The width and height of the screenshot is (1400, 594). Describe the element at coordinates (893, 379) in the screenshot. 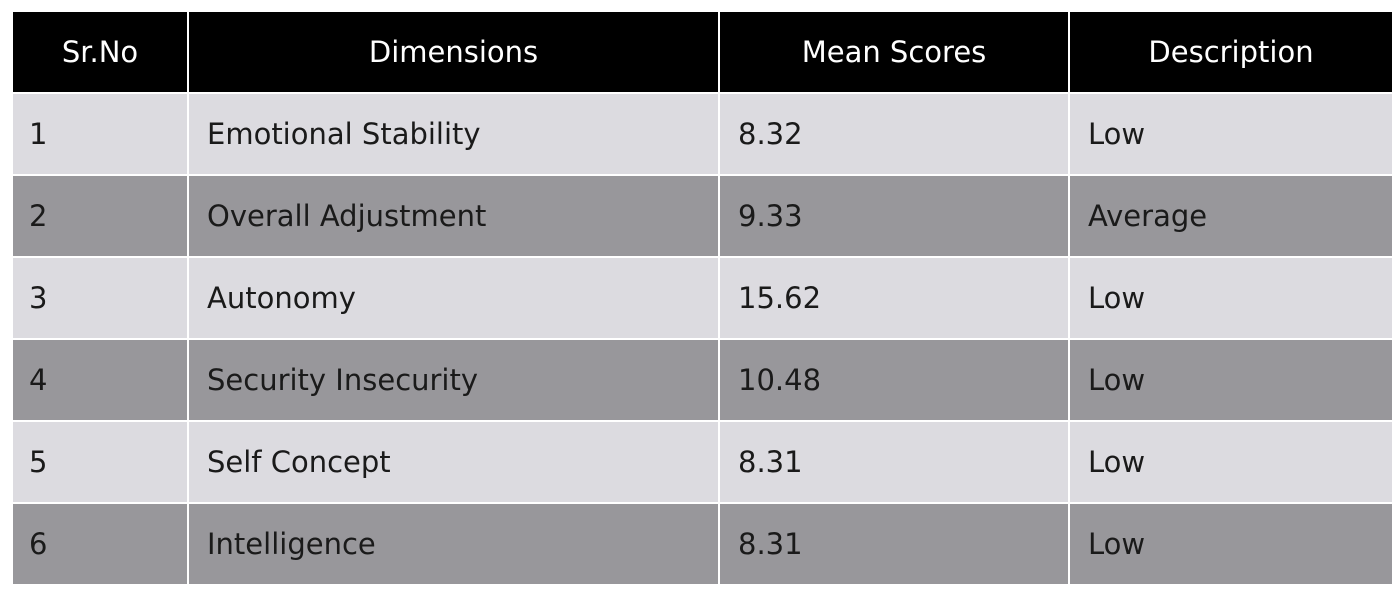

I see `cell-mean-score: 10.48` at that location.